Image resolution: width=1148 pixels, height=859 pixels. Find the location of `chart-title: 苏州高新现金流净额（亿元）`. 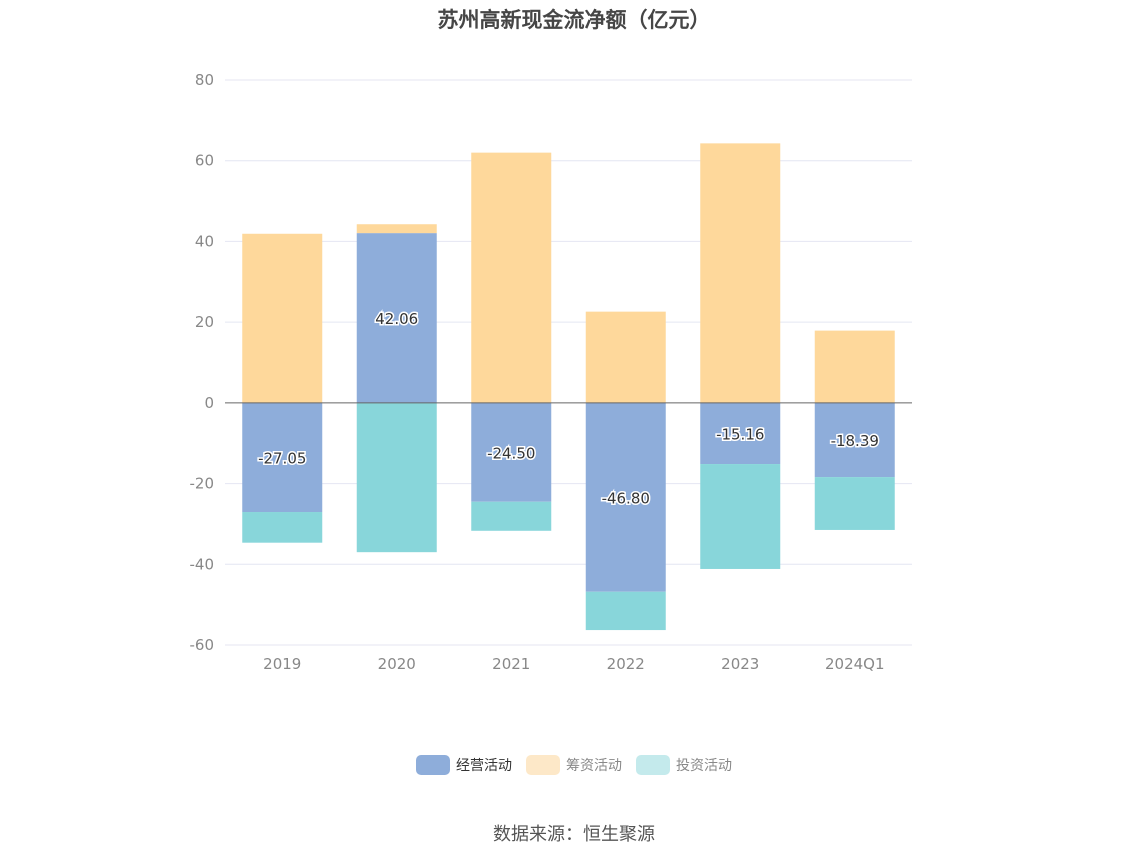

chart-title: 苏州高新现金流净额（亿元） is located at coordinates (574, 20).